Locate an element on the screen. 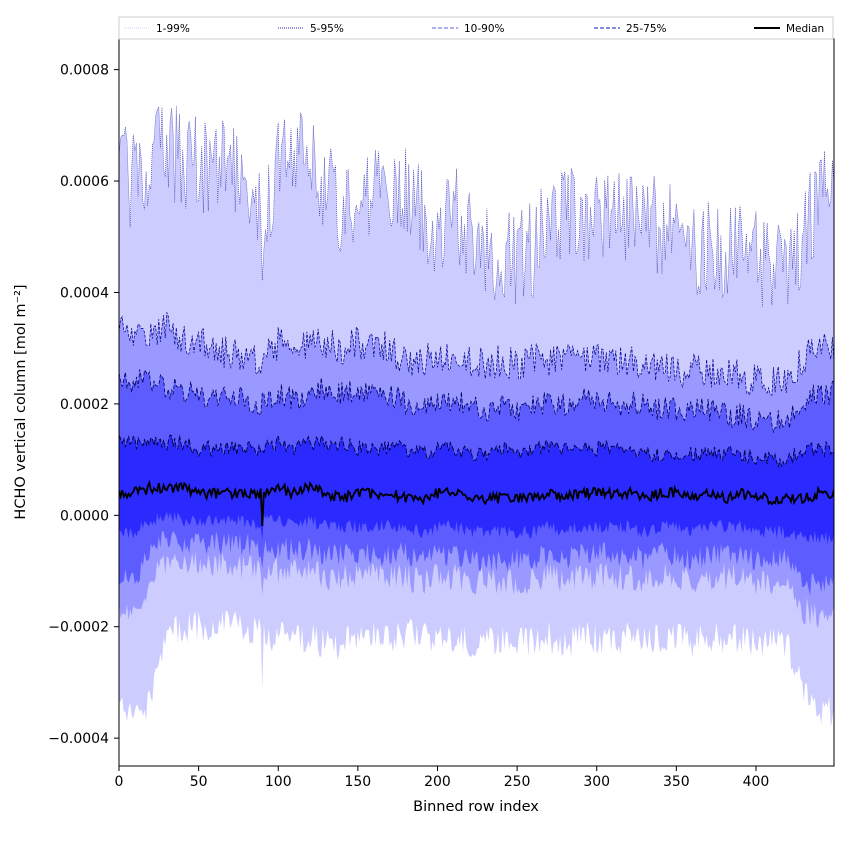  x-axis-label: Binned row index is located at coordinates (476, 807).